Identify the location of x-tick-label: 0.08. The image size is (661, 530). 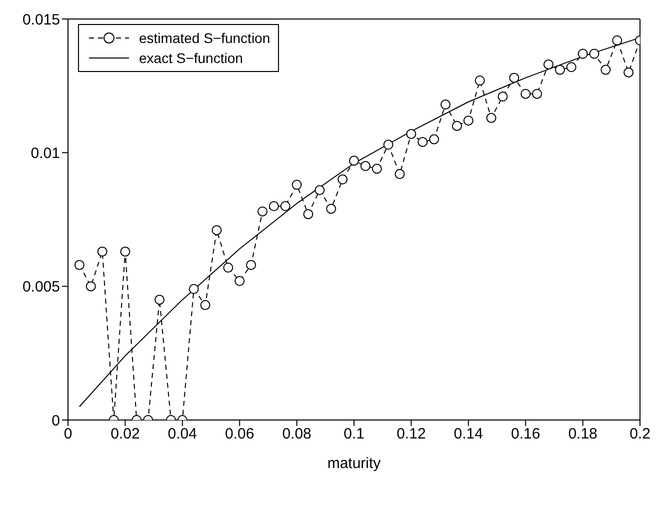
(297, 434).